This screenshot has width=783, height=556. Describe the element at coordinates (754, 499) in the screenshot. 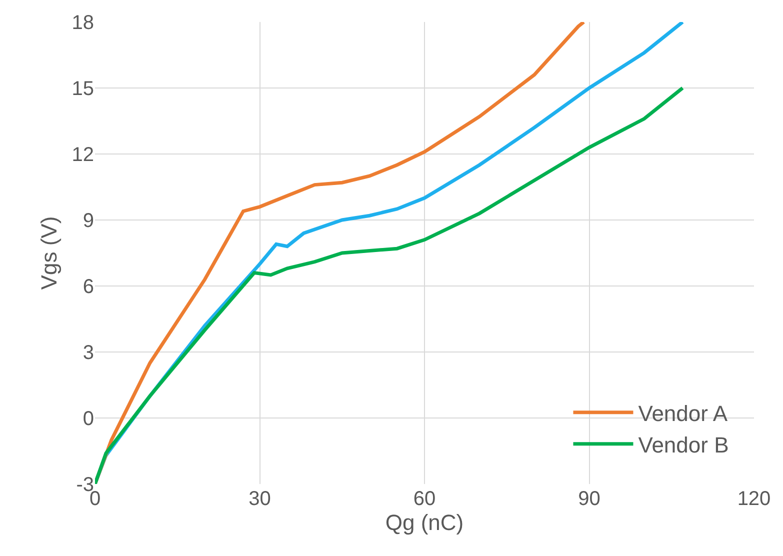

I see `x-tick-label: 120` at that location.